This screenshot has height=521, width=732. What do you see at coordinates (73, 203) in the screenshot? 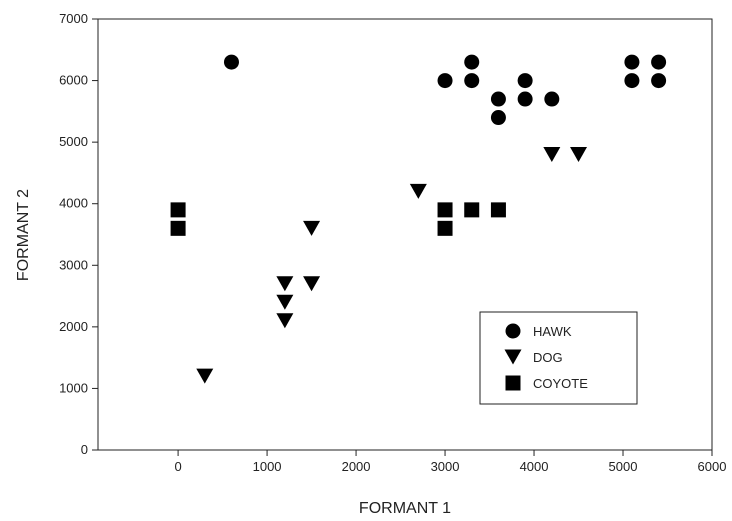
I see `y-tick-label: 4000` at bounding box center [73, 203].